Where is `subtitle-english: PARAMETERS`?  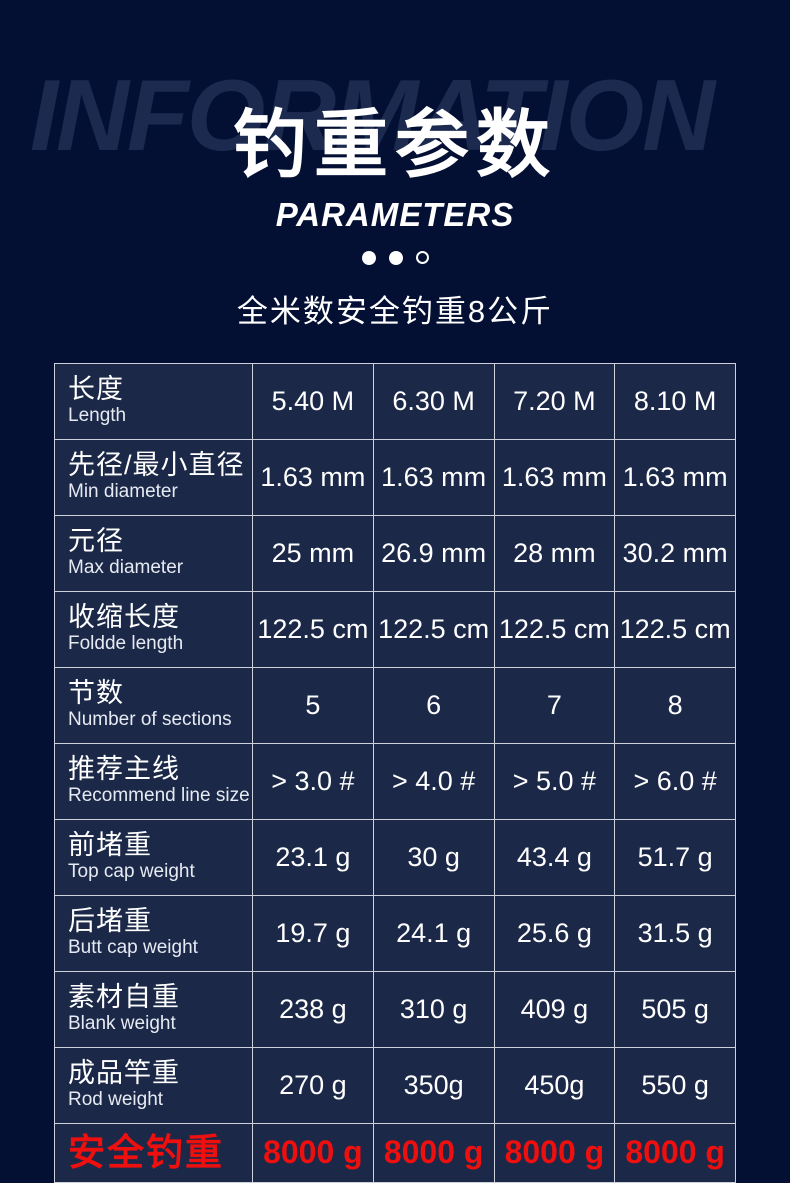
subtitle-english: PARAMETERS is located at coordinates (395, 214).